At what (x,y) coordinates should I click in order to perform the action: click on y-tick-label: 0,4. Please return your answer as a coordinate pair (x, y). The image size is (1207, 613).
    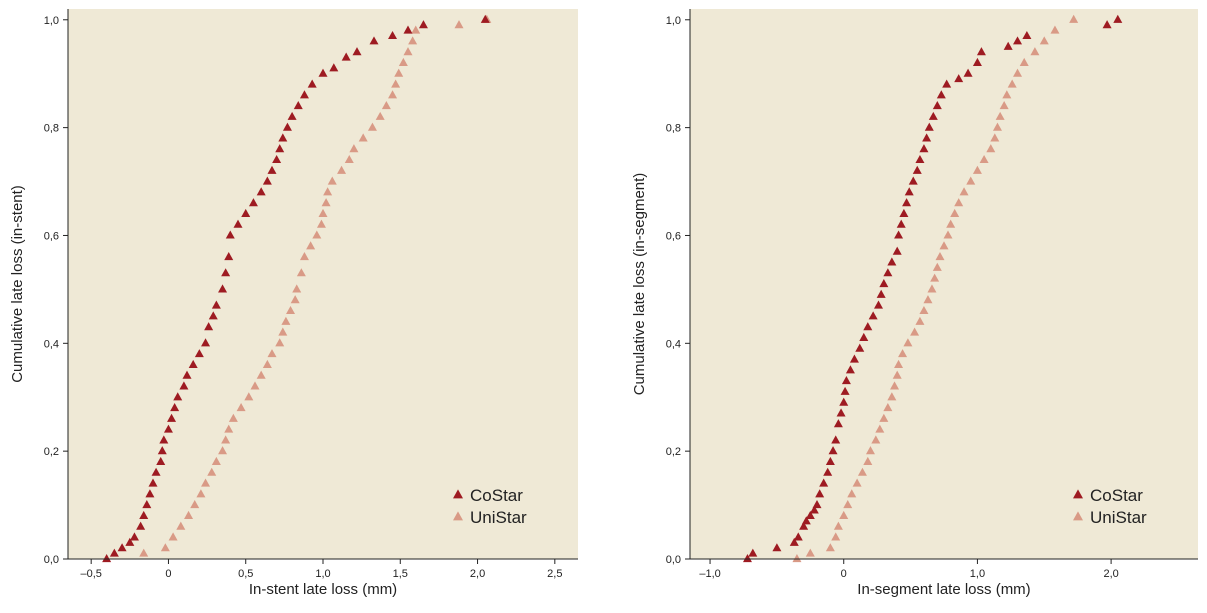
    Looking at the image, I should click on (673, 344).